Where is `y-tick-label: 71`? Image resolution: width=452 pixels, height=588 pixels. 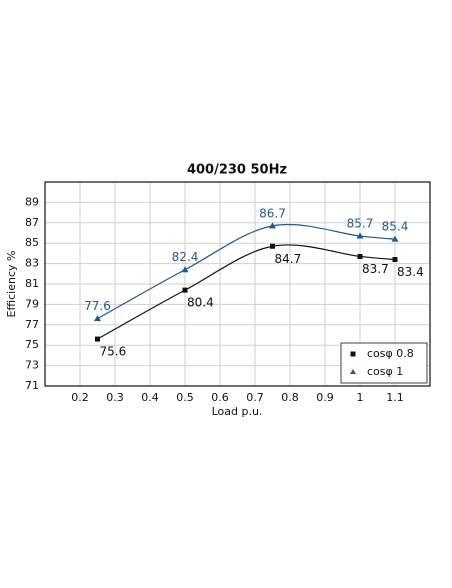
y-tick-label: 71 is located at coordinates (32, 385).